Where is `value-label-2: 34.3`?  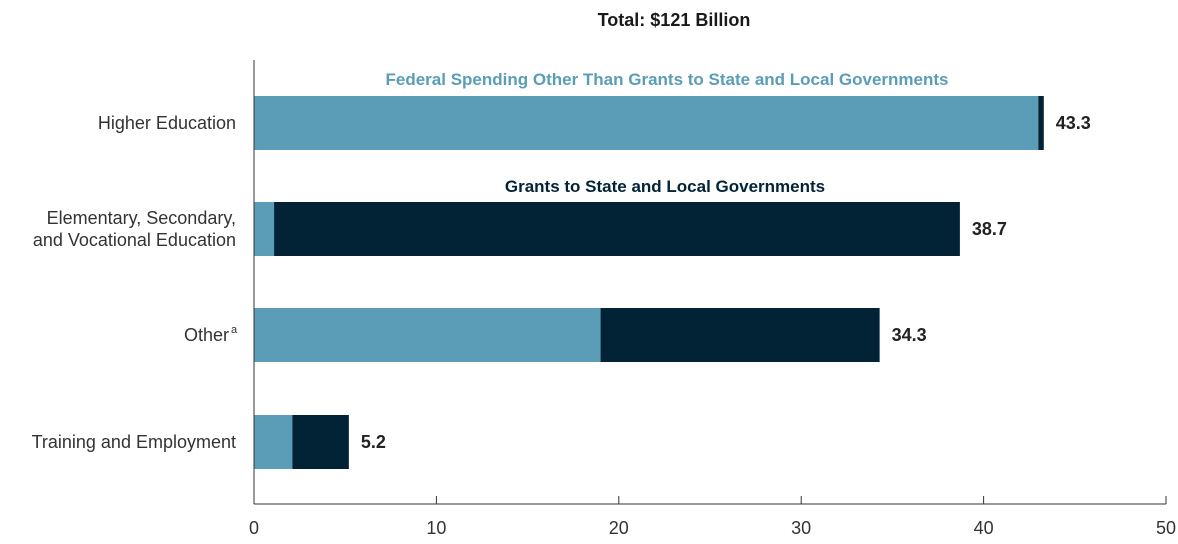
value-label-2: 34.3 is located at coordinates (909, 335).